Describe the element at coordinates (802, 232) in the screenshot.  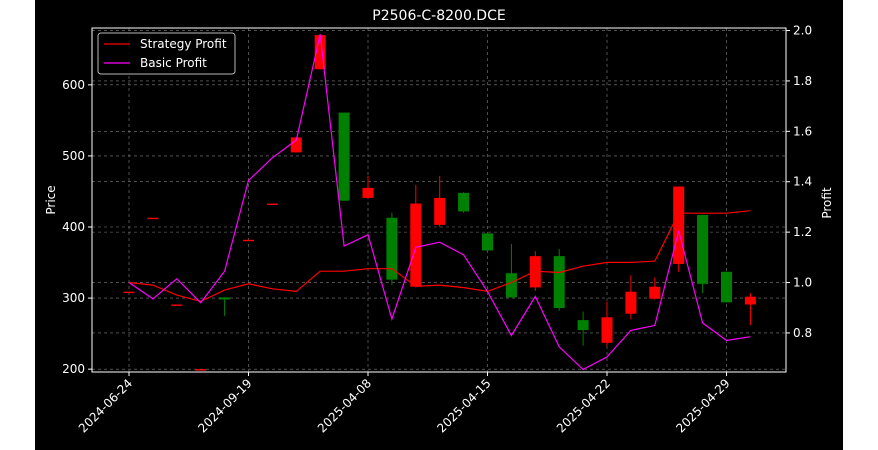
I see `right-tick-label: 1.2` at that location.